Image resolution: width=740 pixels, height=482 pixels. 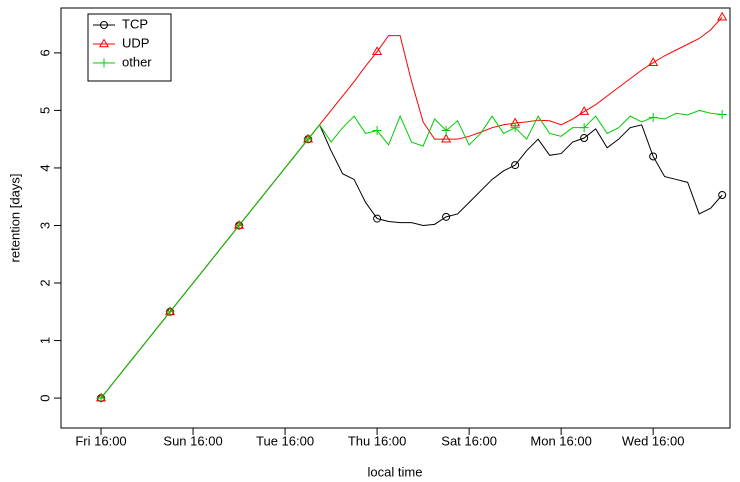 What do you see at coordinates (44, 225) in the screenshot?
I see `y-tick-label: 3` at bounding box center [44, 225].